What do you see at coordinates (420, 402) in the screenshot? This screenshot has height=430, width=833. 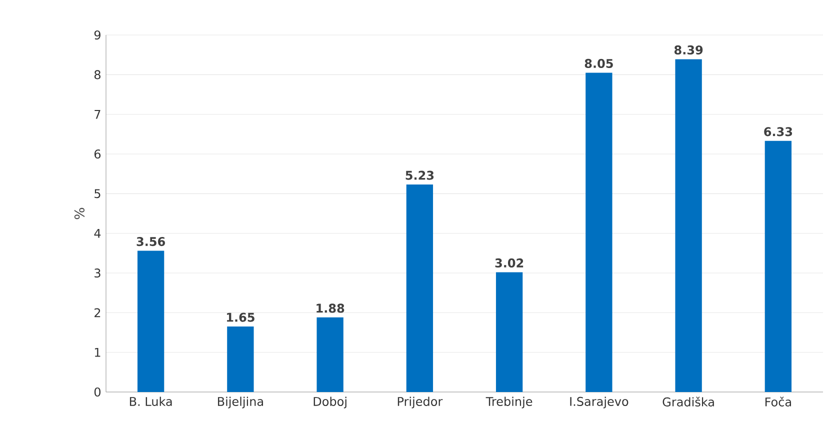 I see `x-tick-label: Prijedor` at bounding box center [420, 402].